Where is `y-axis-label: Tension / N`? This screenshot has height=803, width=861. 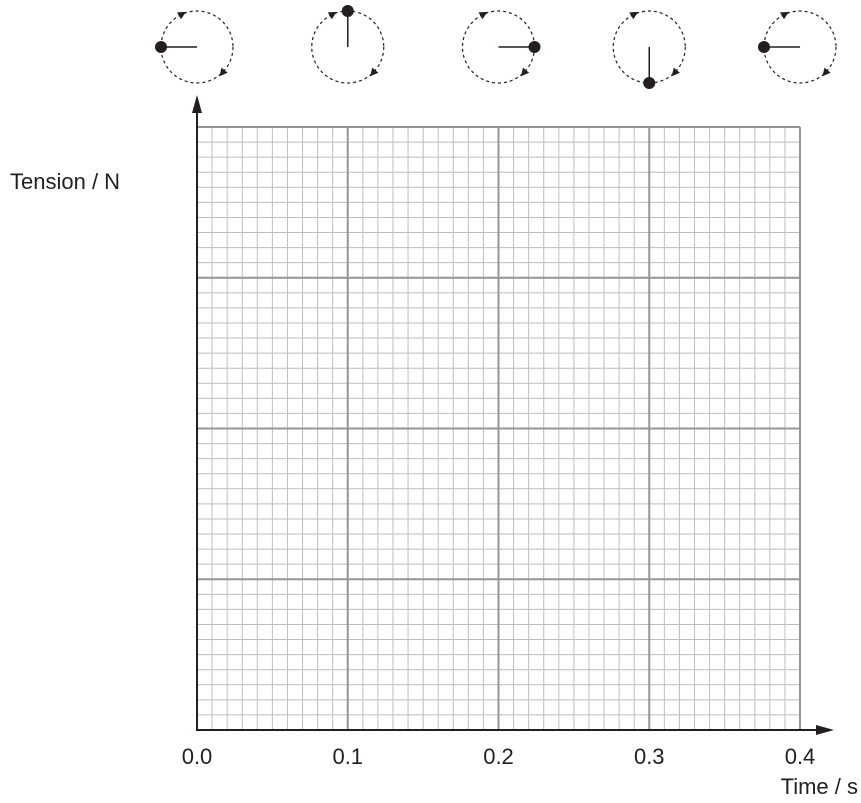
y-axis-label: Tension / N is located at coordinates (65, 181).